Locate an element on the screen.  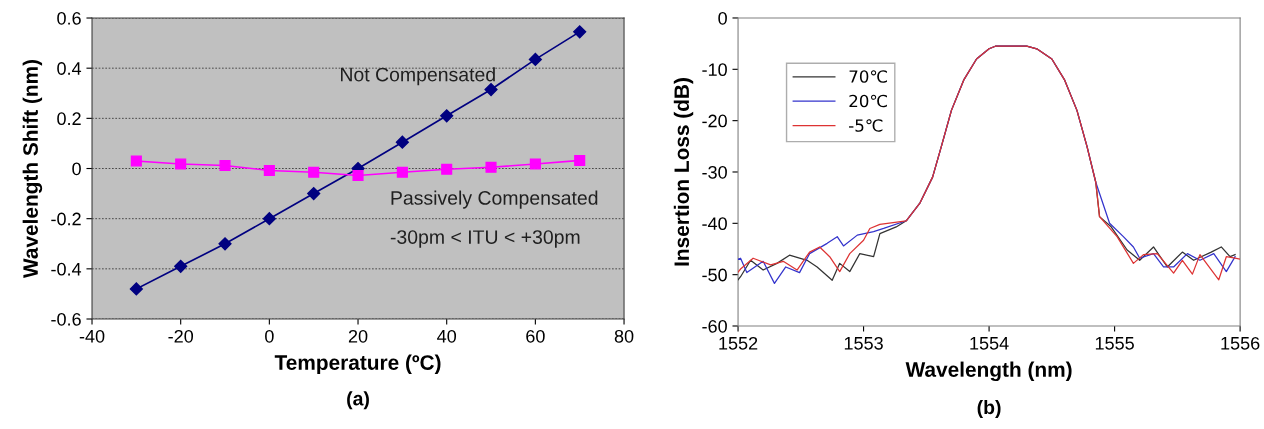
text: (a) is located at coordinates (358, 400).